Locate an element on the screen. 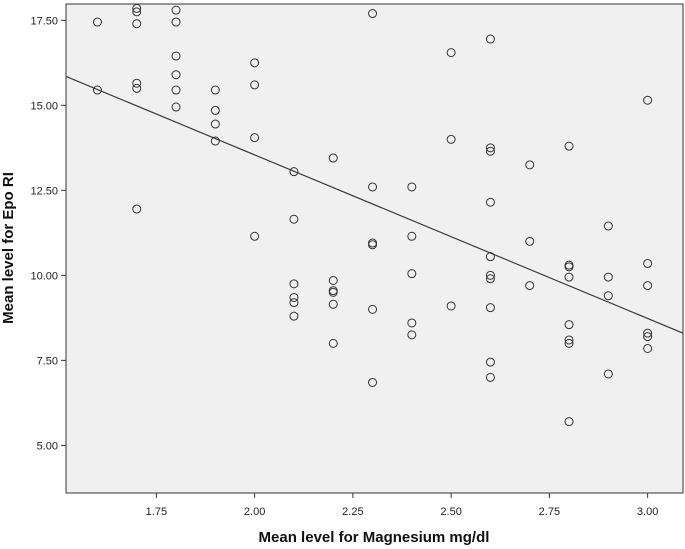  y-axis: 5.00 7.50 10.00 12.50 15.00 17.50 is located at coordinates (48, 233).